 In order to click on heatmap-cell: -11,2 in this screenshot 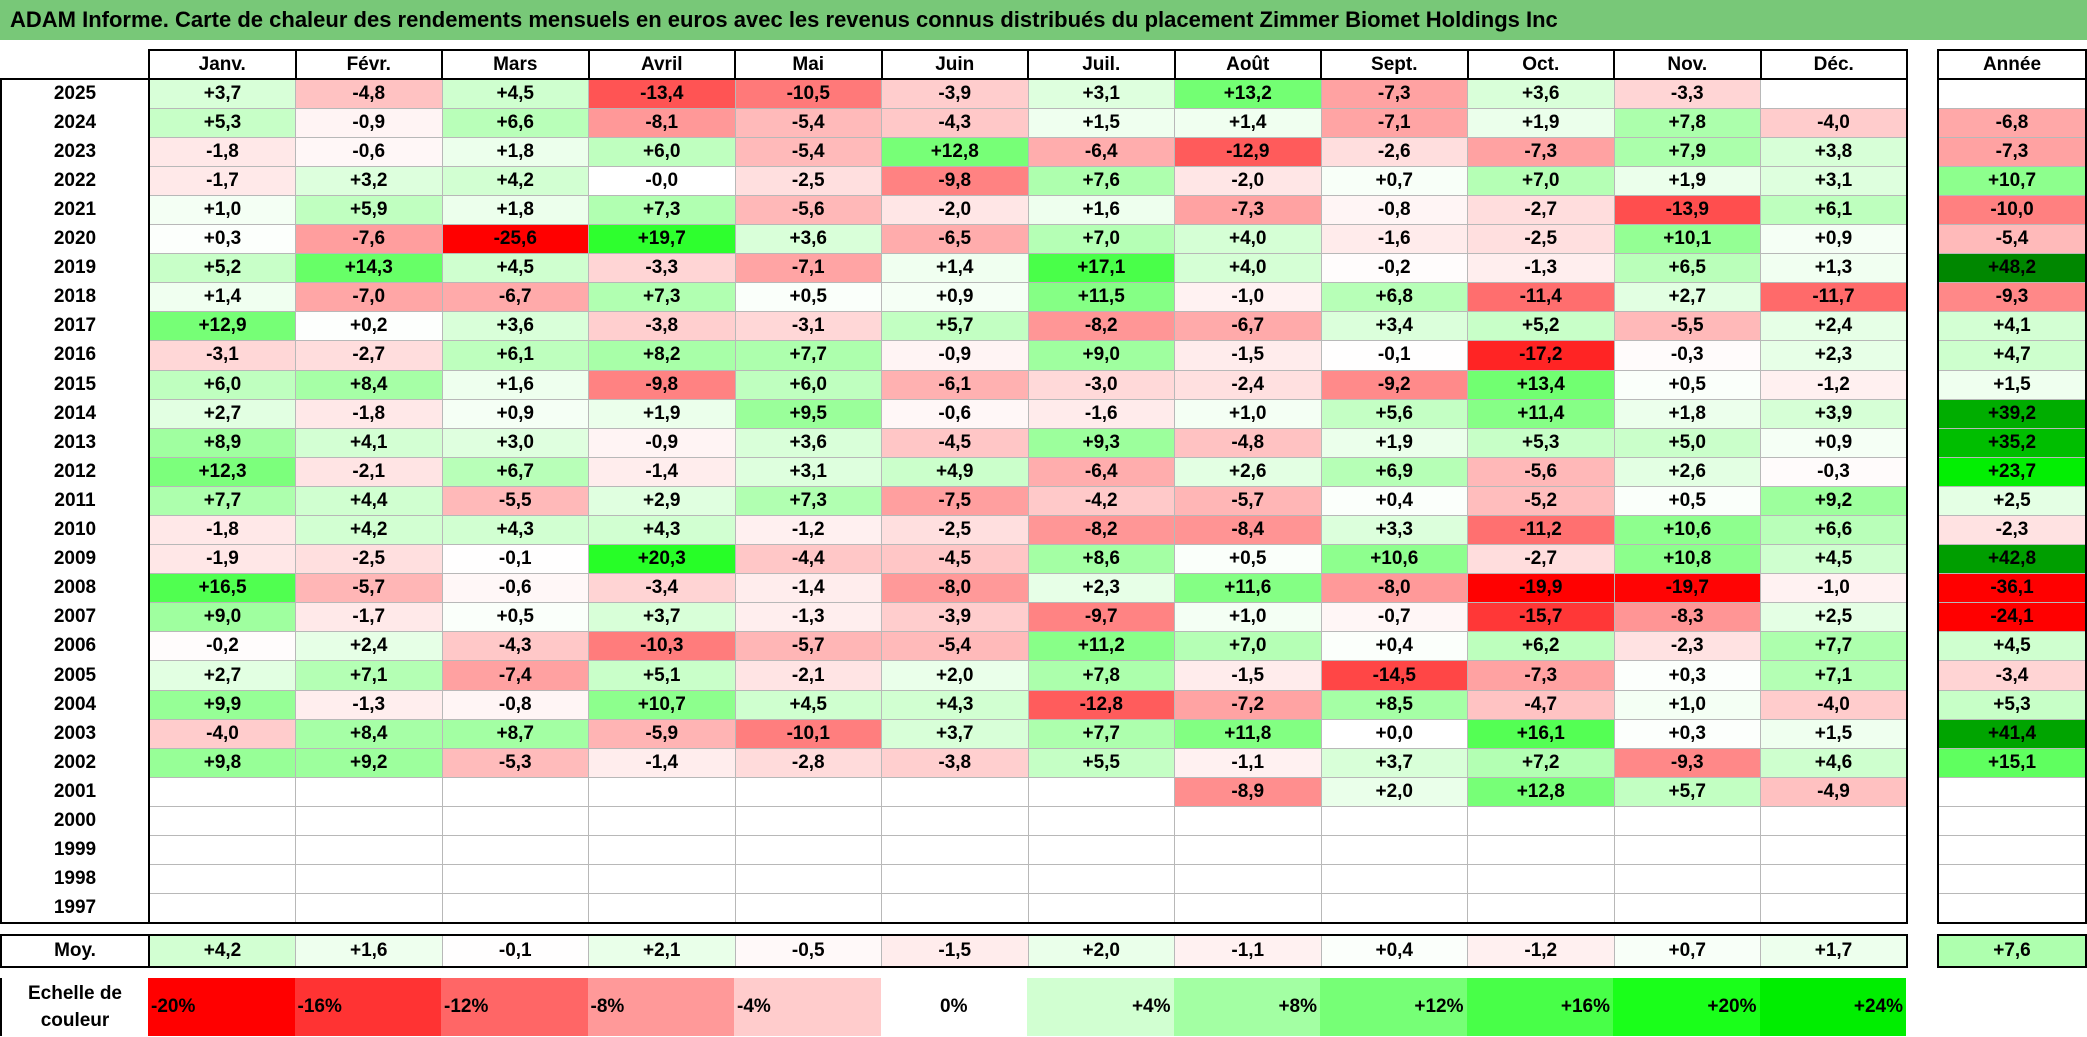, I will do `click(1541, 530)`.